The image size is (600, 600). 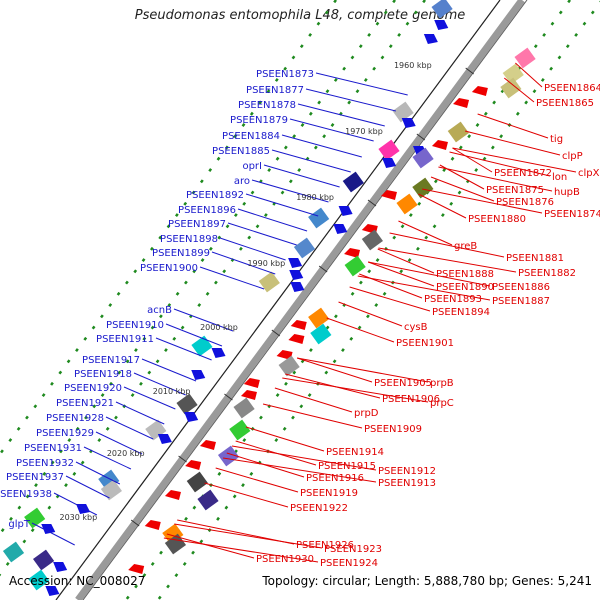 What do you see at coordinates (77, 581) in the screenshot?
I see `accession-label: Accession: NC_008027` at bounding box center [77, 581].